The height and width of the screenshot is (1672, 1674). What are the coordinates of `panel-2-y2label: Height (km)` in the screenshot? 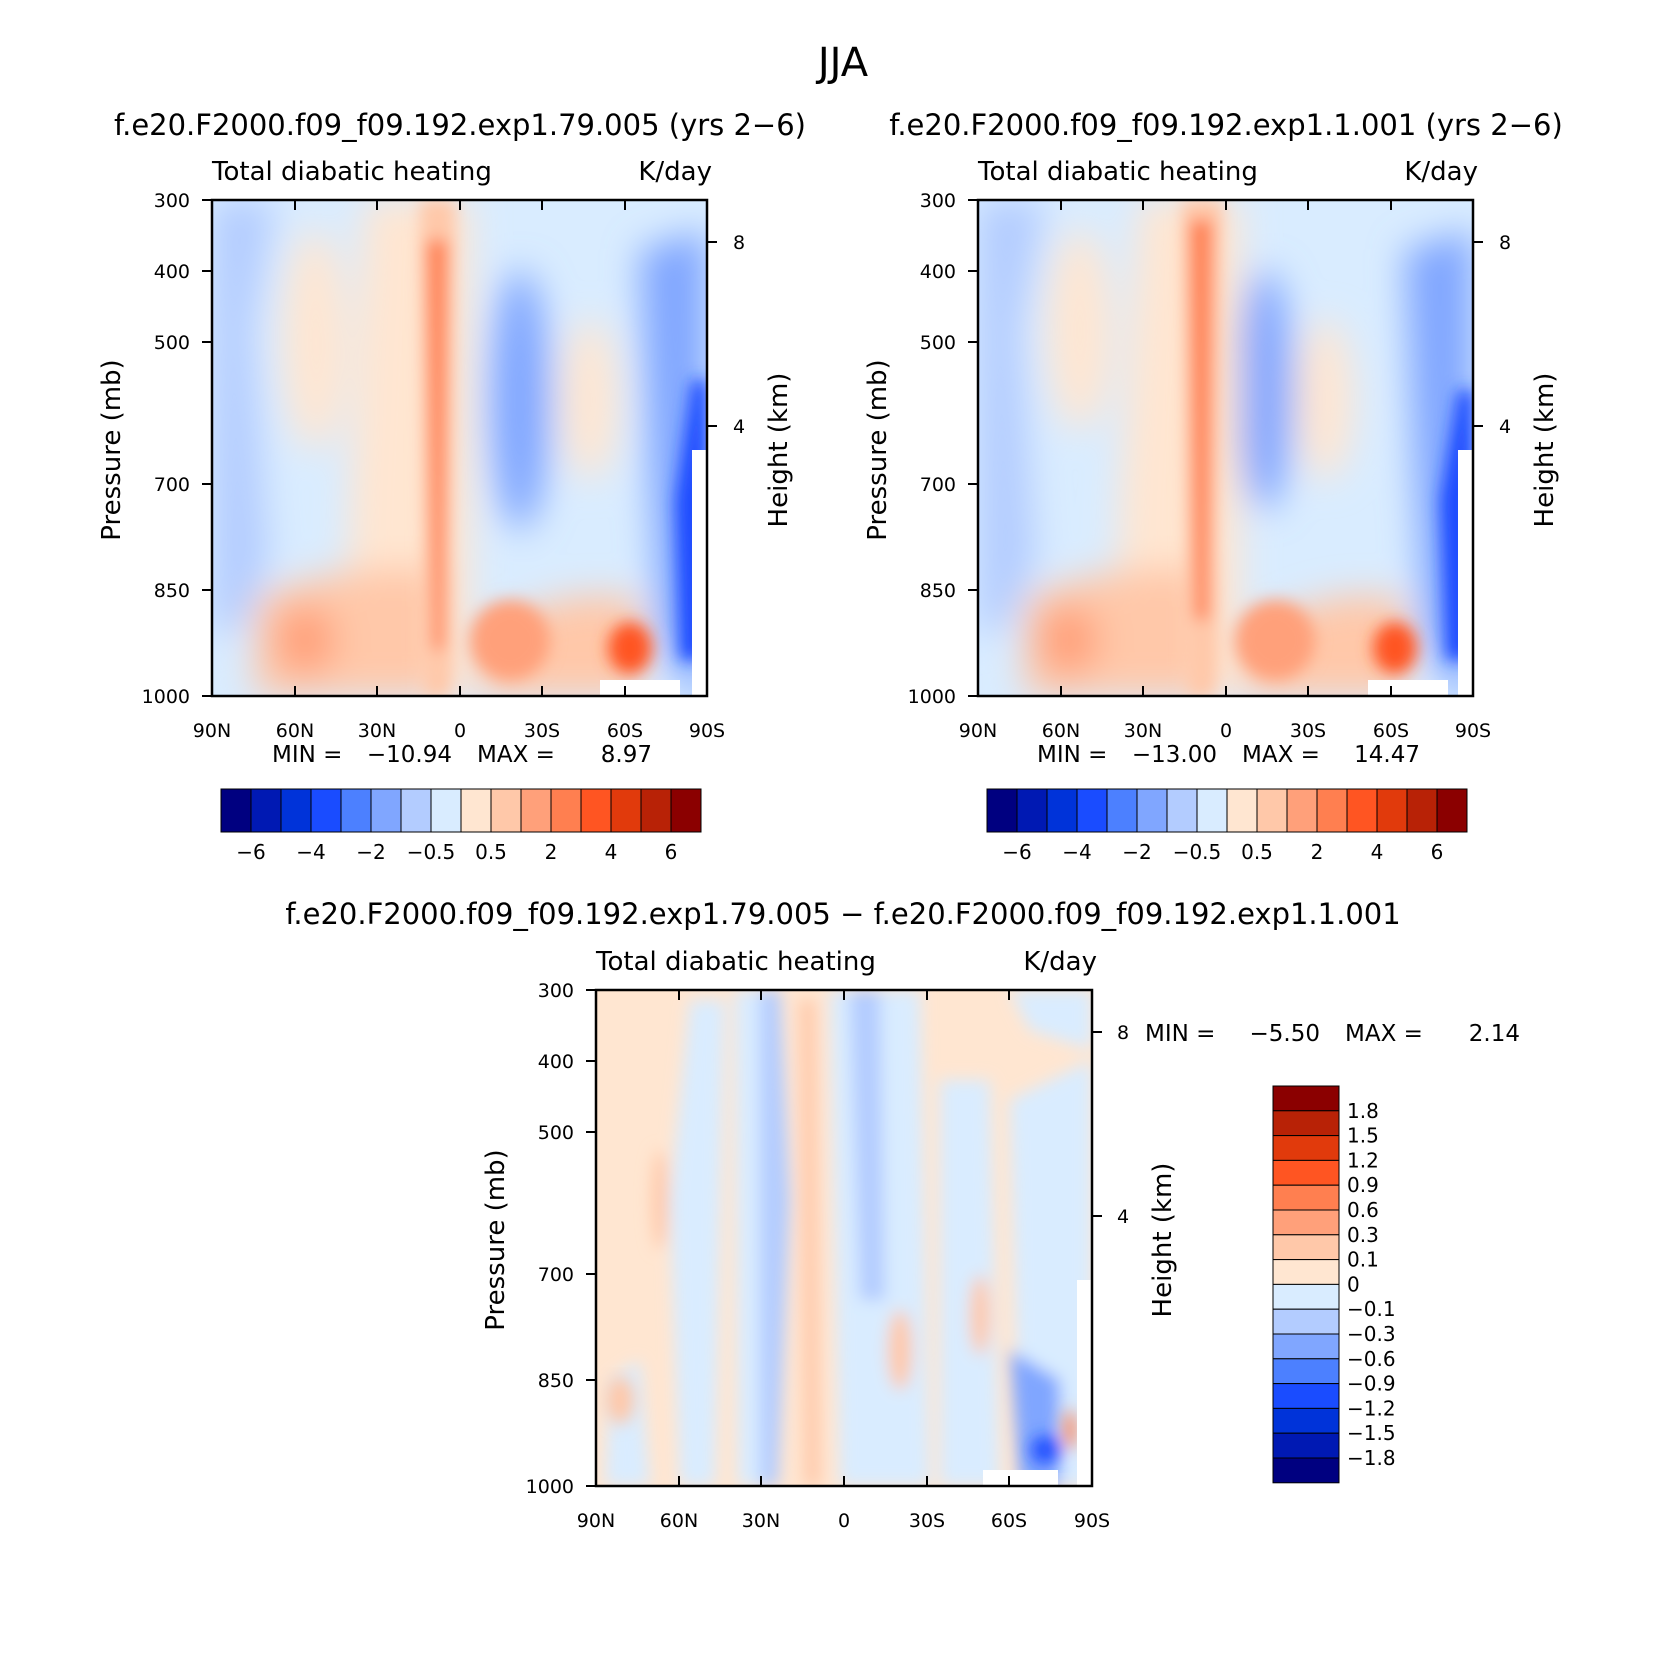 It's located at (1545, 450).